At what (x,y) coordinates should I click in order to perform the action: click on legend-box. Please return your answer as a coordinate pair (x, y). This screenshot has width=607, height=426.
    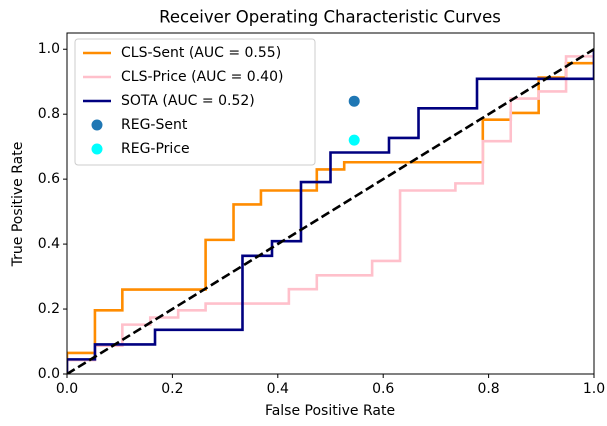
    Looking at the image, I should click on (195, 102).